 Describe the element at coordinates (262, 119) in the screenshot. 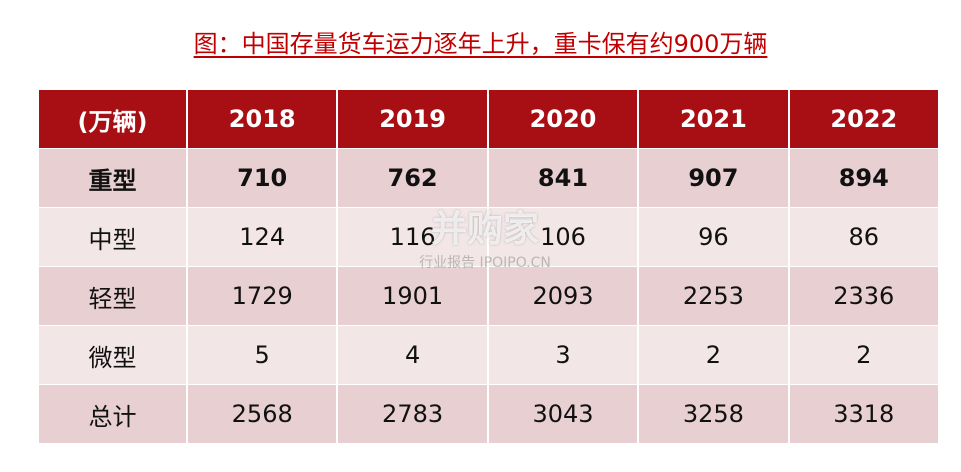

I see `header-cell: 2018` at that location.